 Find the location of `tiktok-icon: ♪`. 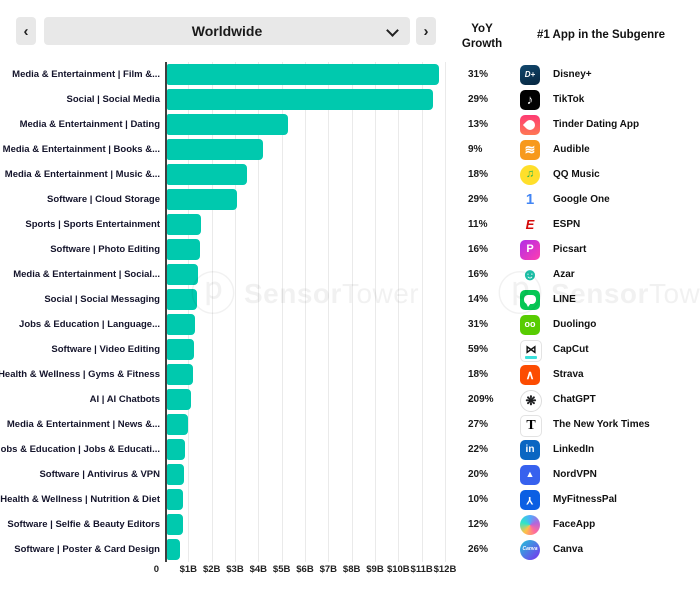

tiktok-icon: ♪ is located at coordinates (530, 99).